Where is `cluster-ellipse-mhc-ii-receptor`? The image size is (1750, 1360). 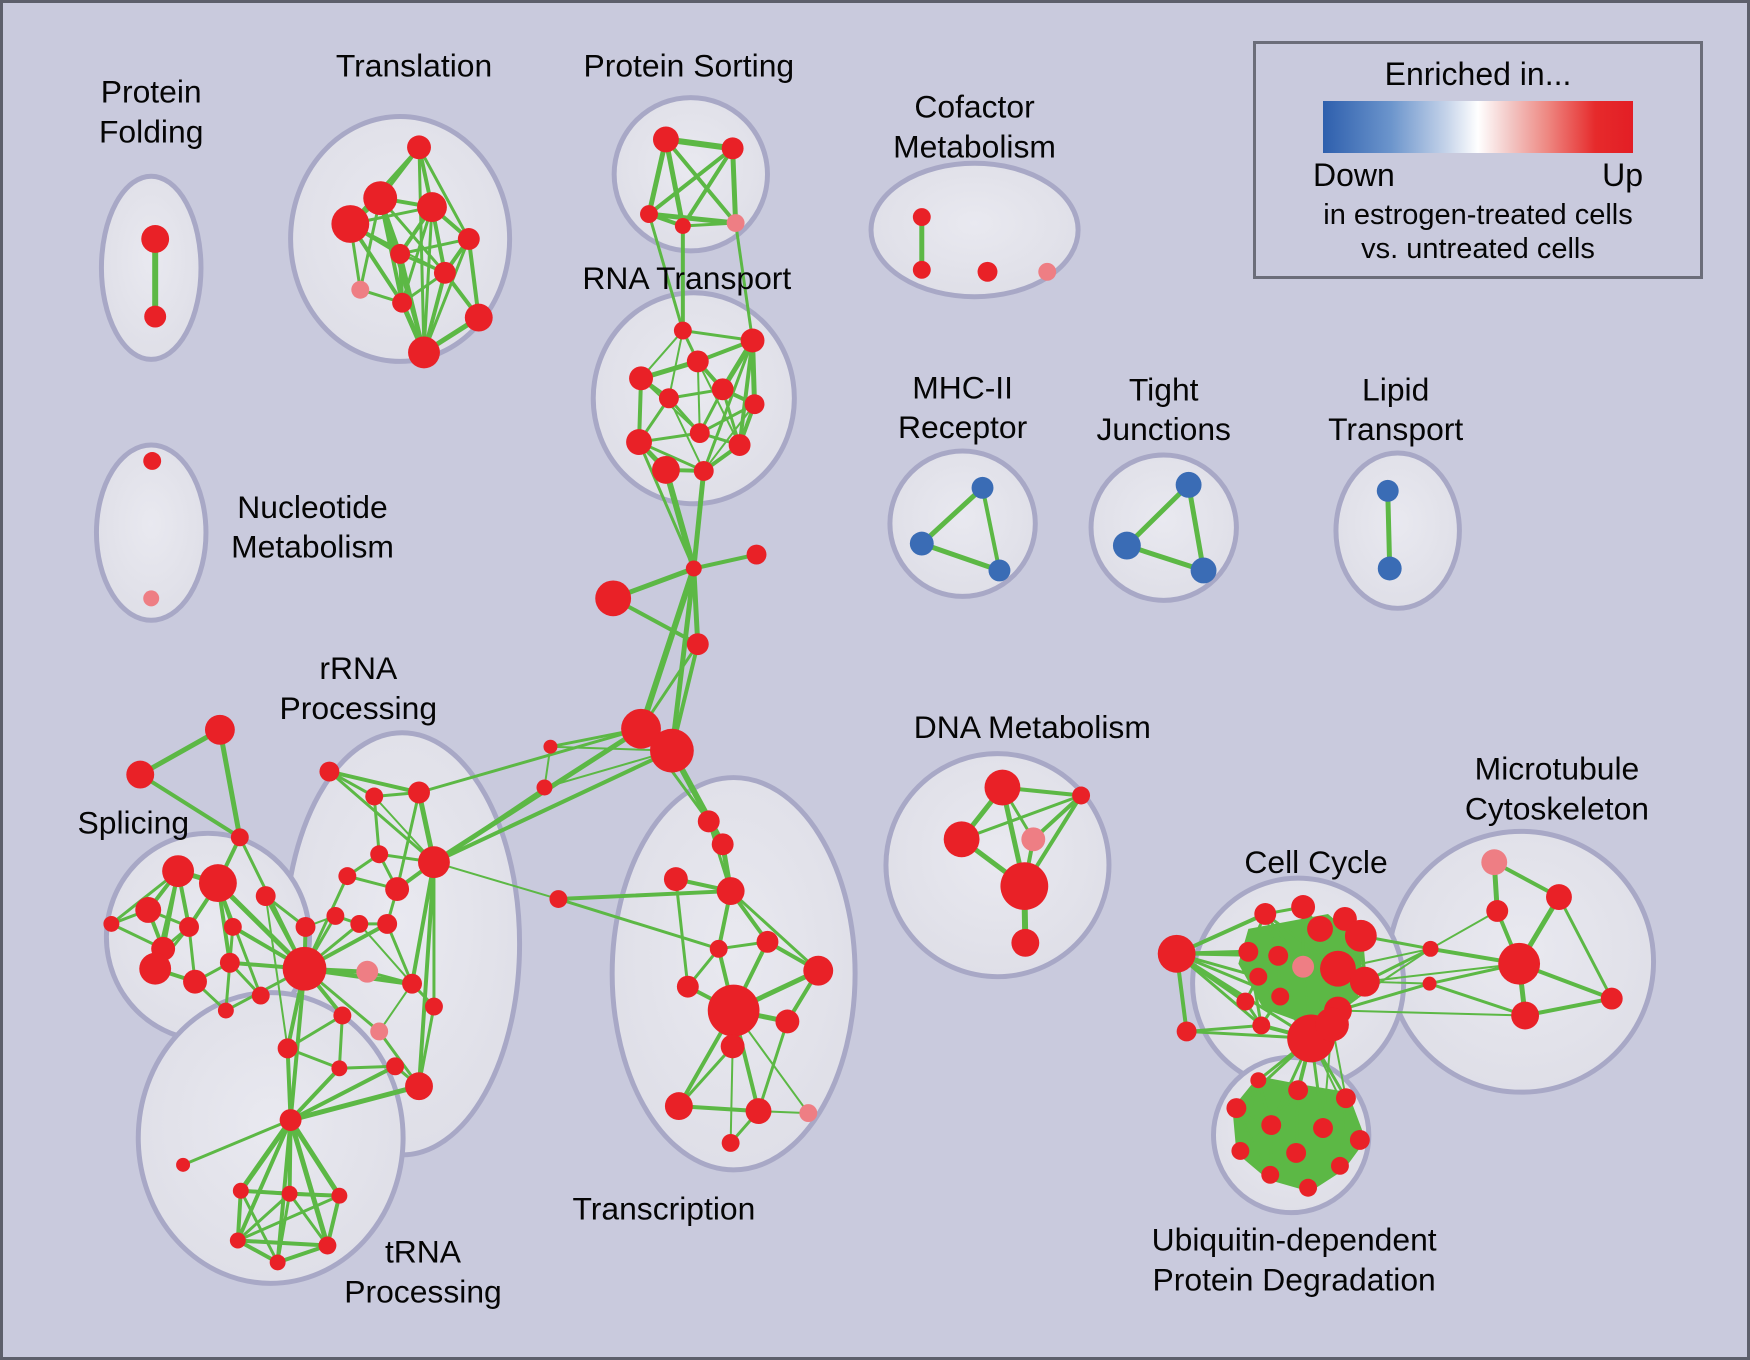
cluster-ellipse-mhc-ii-receptor is located at coordinates (962, 523).